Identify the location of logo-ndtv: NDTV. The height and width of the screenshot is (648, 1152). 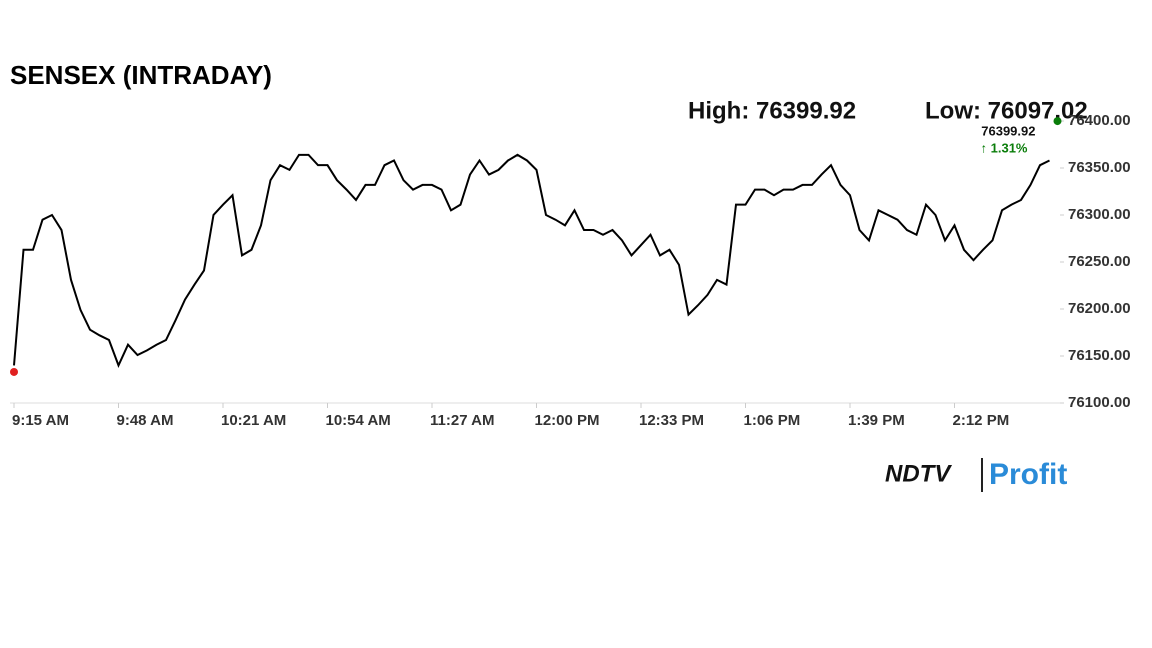
(918, 473).